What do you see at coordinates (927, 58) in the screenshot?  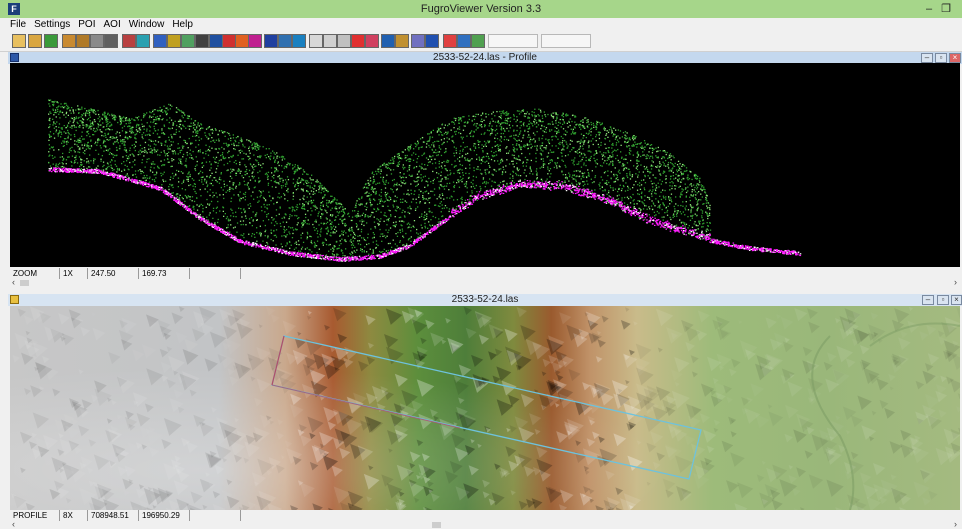 I see `profile-minimize-button: –` at bounding box center [927, 58].